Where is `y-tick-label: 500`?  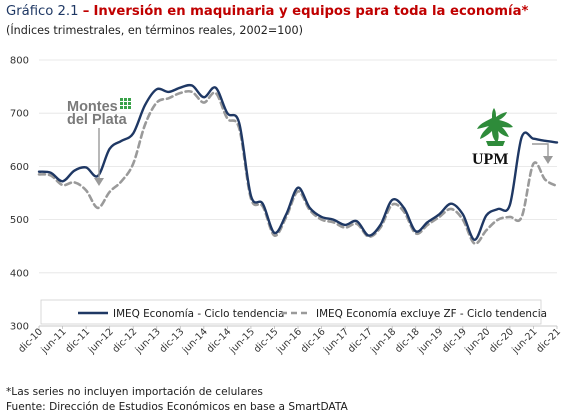
y-tick-label: 500 is located at coordinates (19, 220).